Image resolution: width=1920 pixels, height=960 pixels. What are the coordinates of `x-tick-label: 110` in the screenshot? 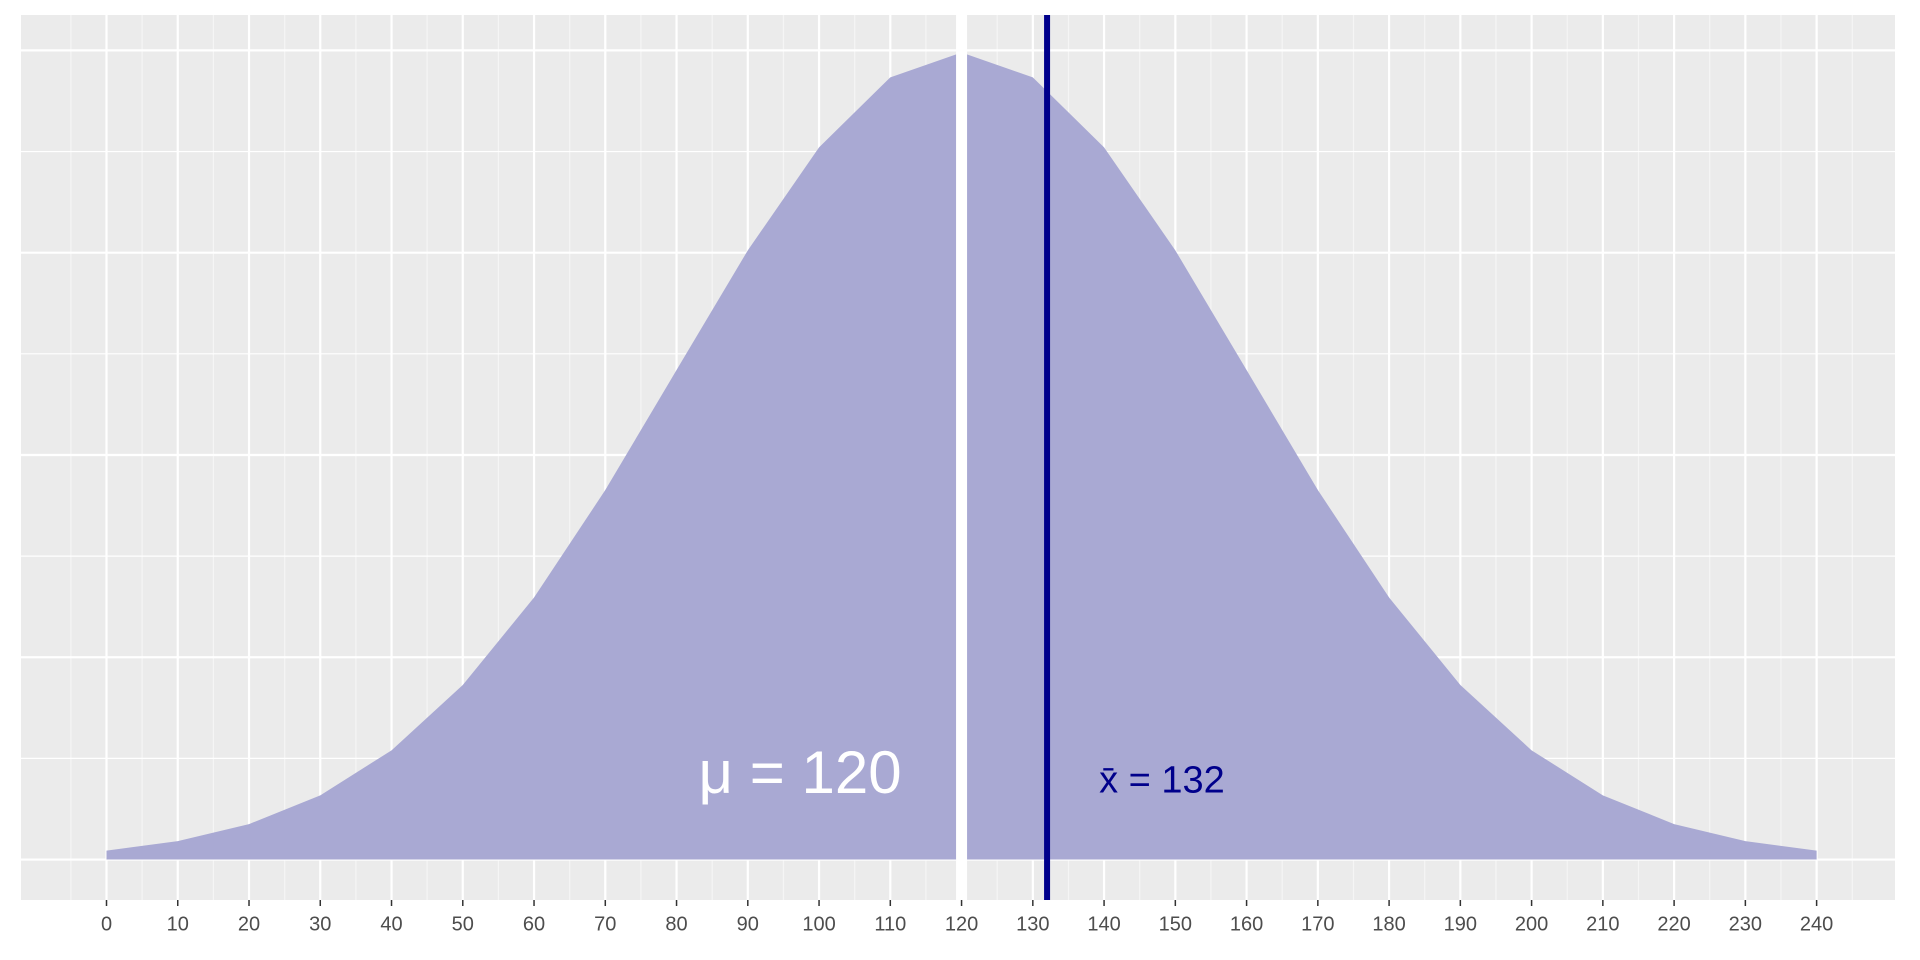 It's located at (890, 924).